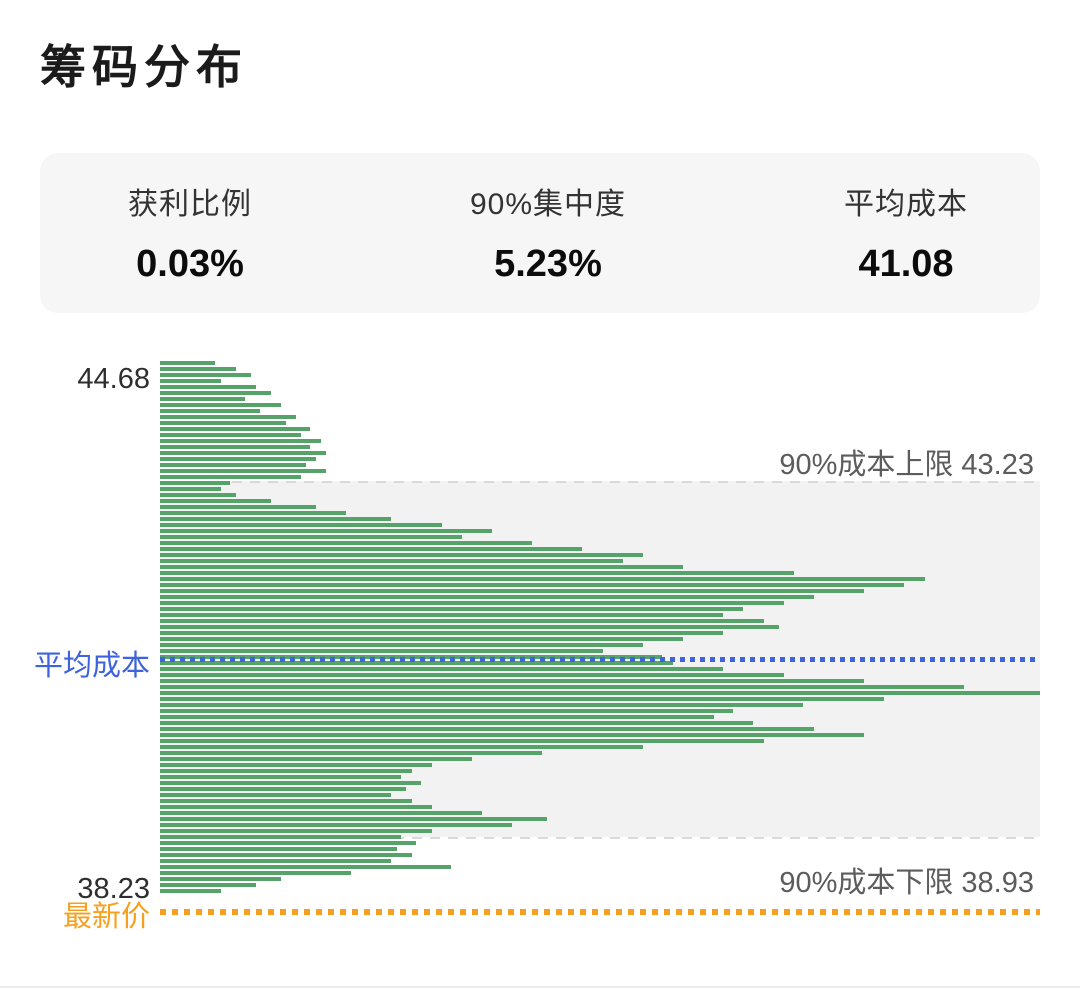  I want to click on lower-limit-annotation: 90%成本下限 38.93, so click(906, 882).